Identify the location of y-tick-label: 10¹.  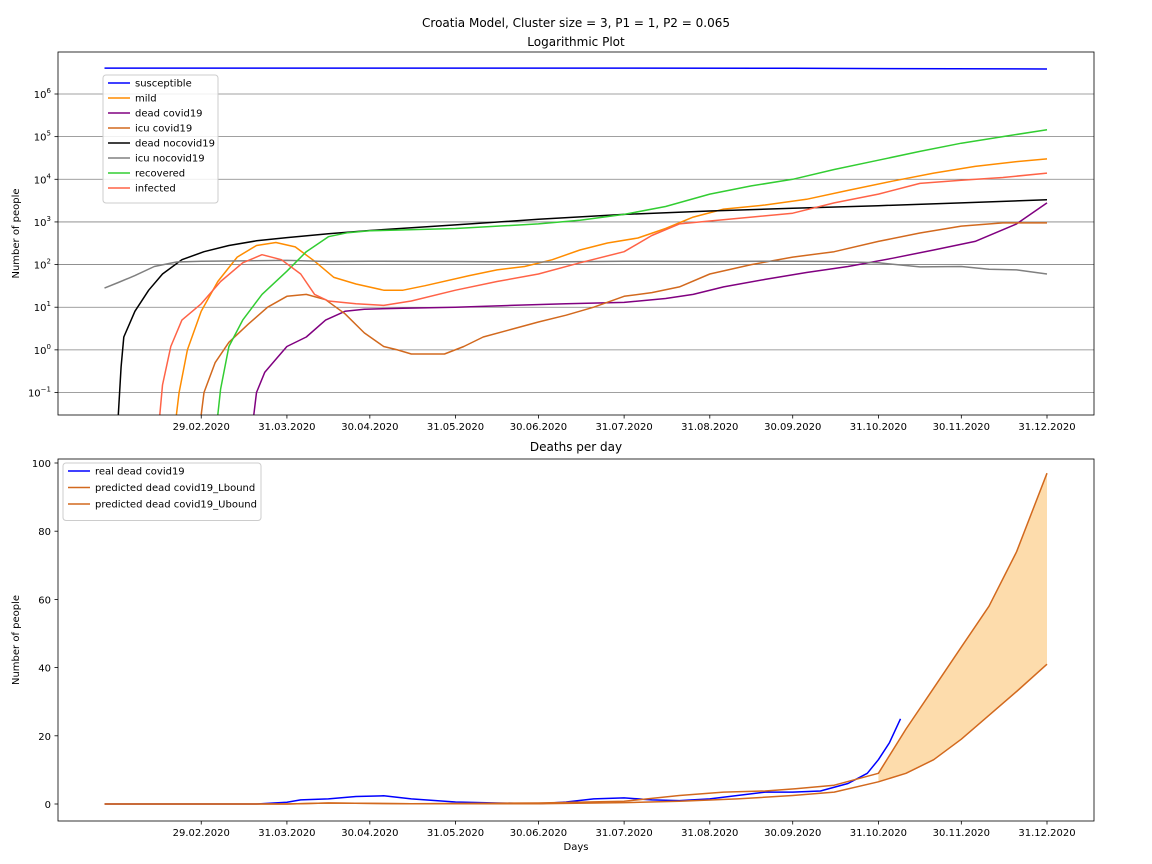
(42, 307).